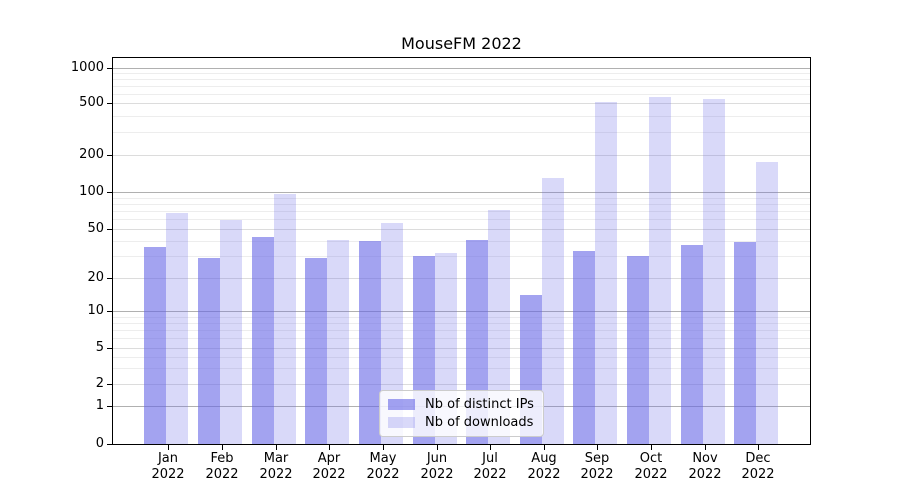 This screenshot has height=500, width=900. I want to click on legend-swatch-distinct-ips, so click(401, 404).